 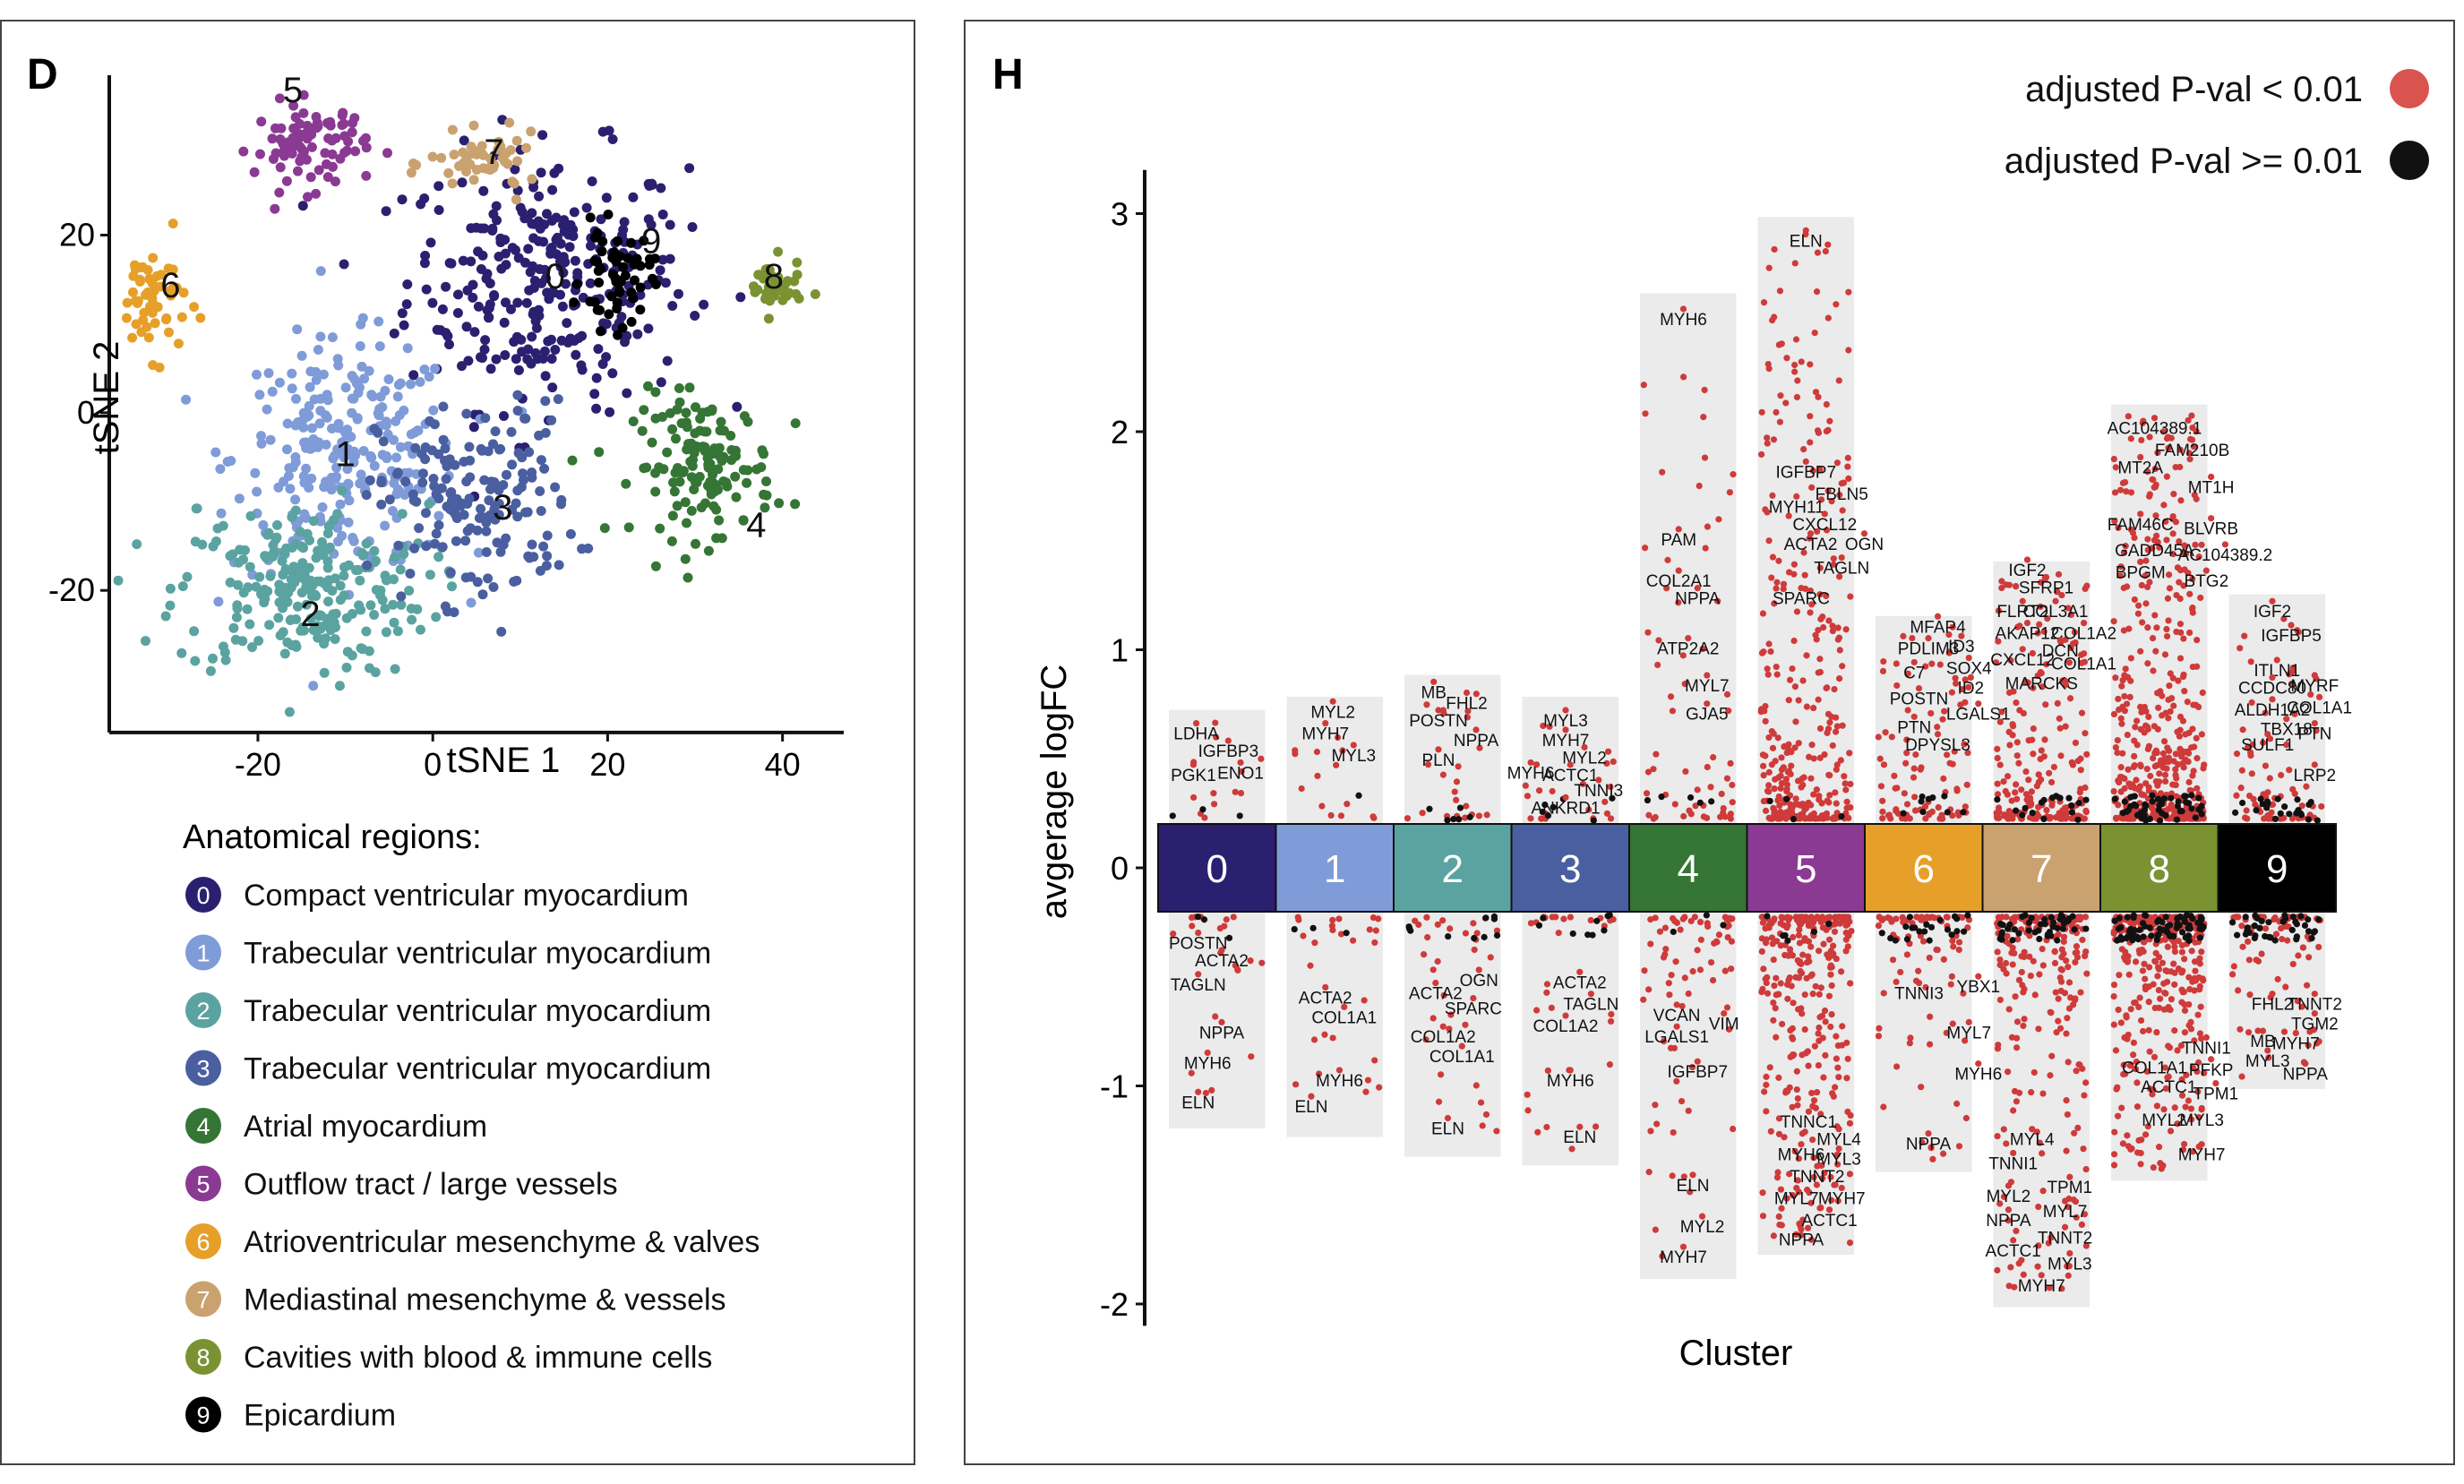 What do you see at coordinates (1796, 1198) in the screenshot?
I see `gene-label: MYL7` at bounding box center [1796, 1198].